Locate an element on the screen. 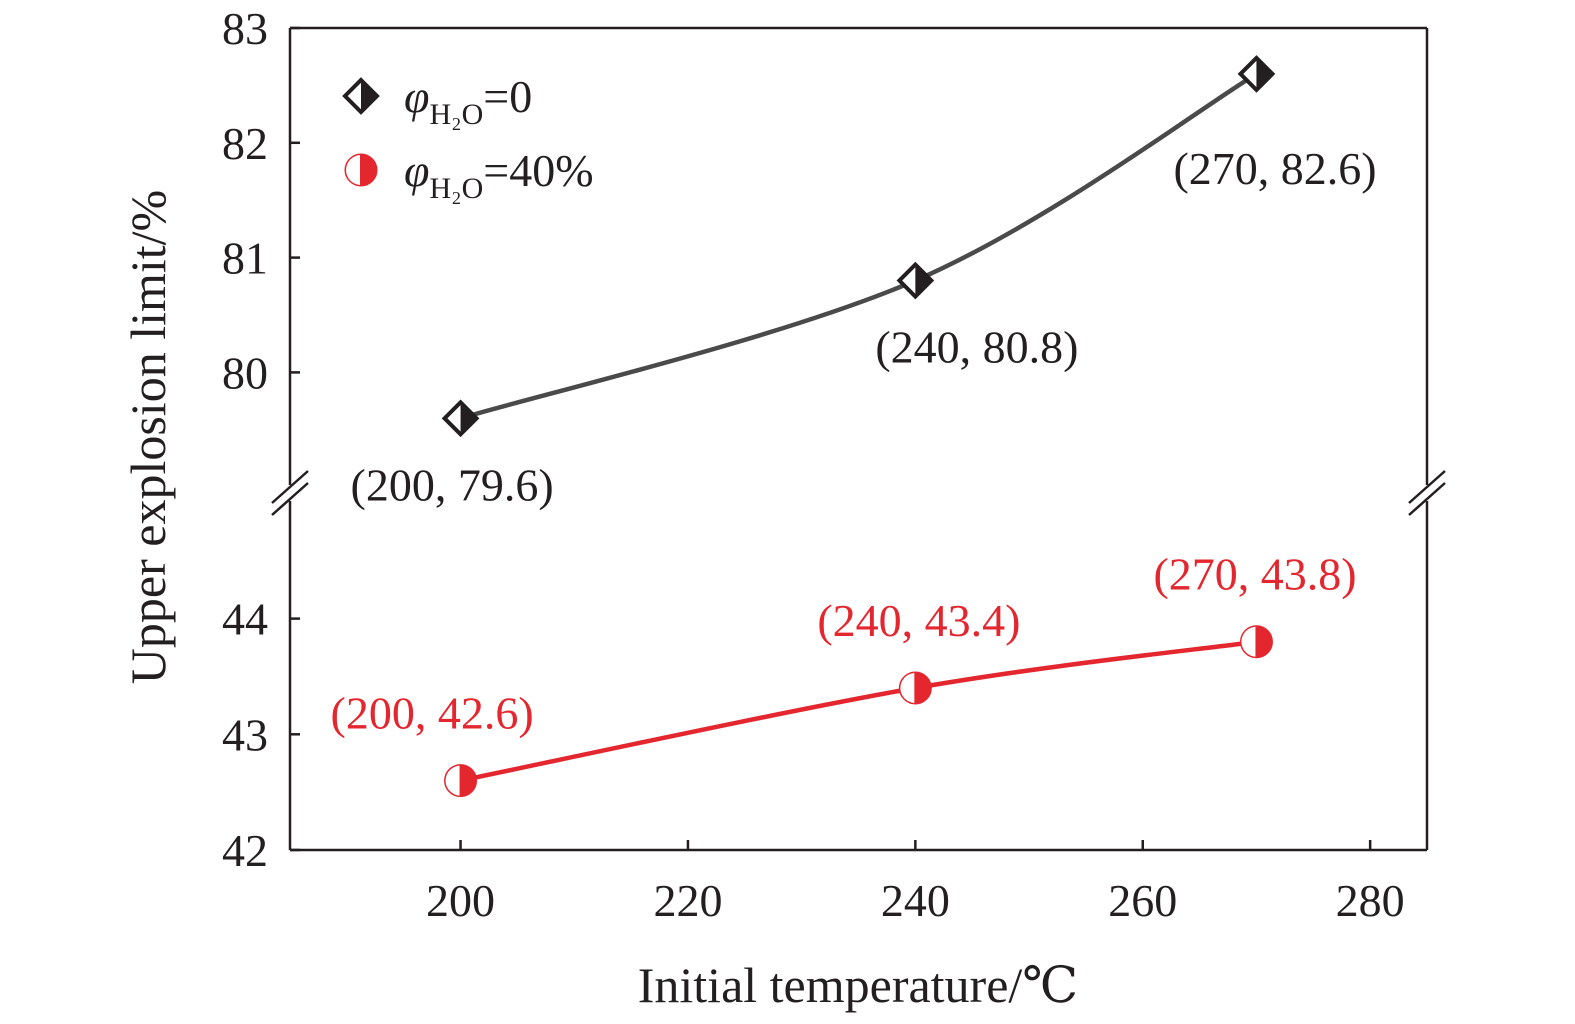 The height and width of the screenshot is (1024, 1575). y-tick-label: 83 is located at coordinates (245, 28).